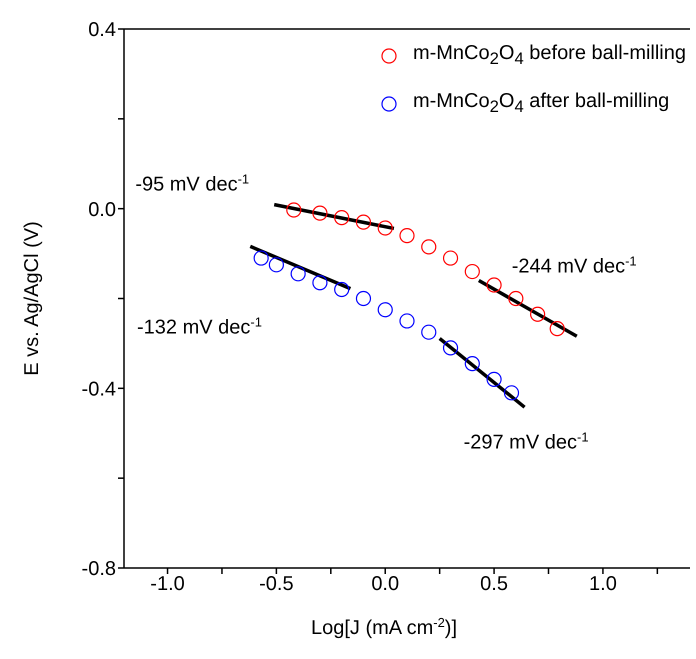 This screenshot has width=696, height=659. Describe the element at coordinates (494, 584) in the screenshot. I see `x-tick-label: 0.5` at that location.